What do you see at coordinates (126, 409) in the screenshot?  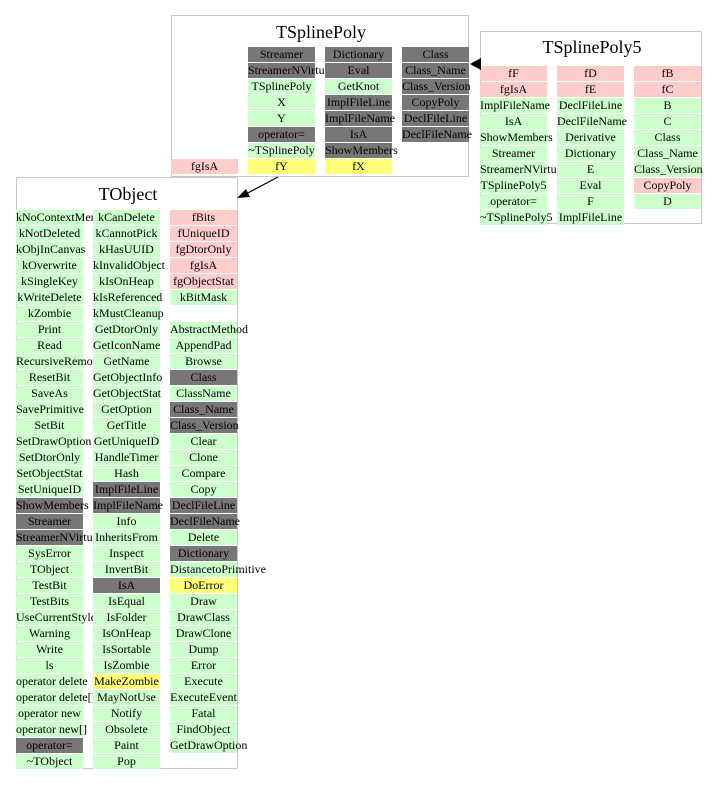 I see `tobject-member-getoption: GetOption` at bounding box center [126, 409].